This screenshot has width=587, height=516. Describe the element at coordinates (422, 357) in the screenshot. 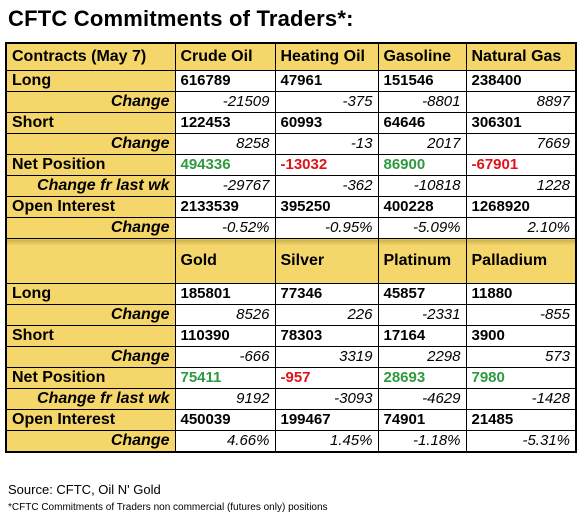

I see `change-cell: 2298` at that location.